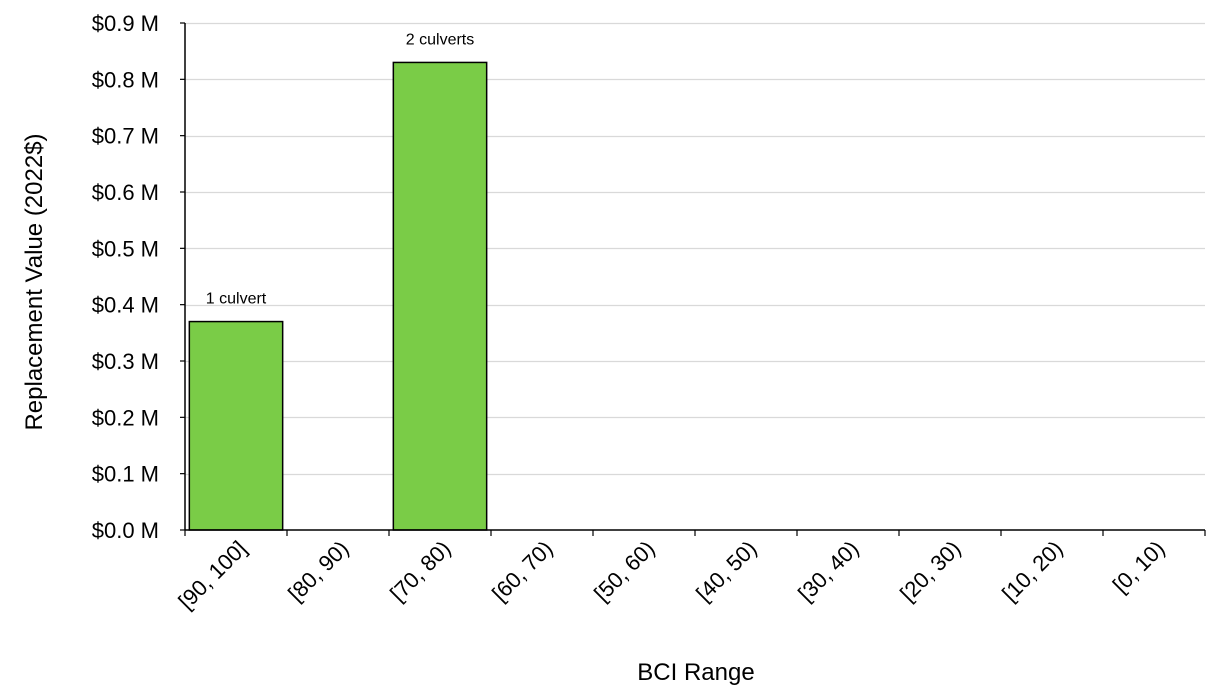 The image size is (1219, 694). What do you see at coordinates (34, 281) in the screenshot?
I see `y-axis-title: Replacement Value (2022$)` at bounding box center [34, 281].